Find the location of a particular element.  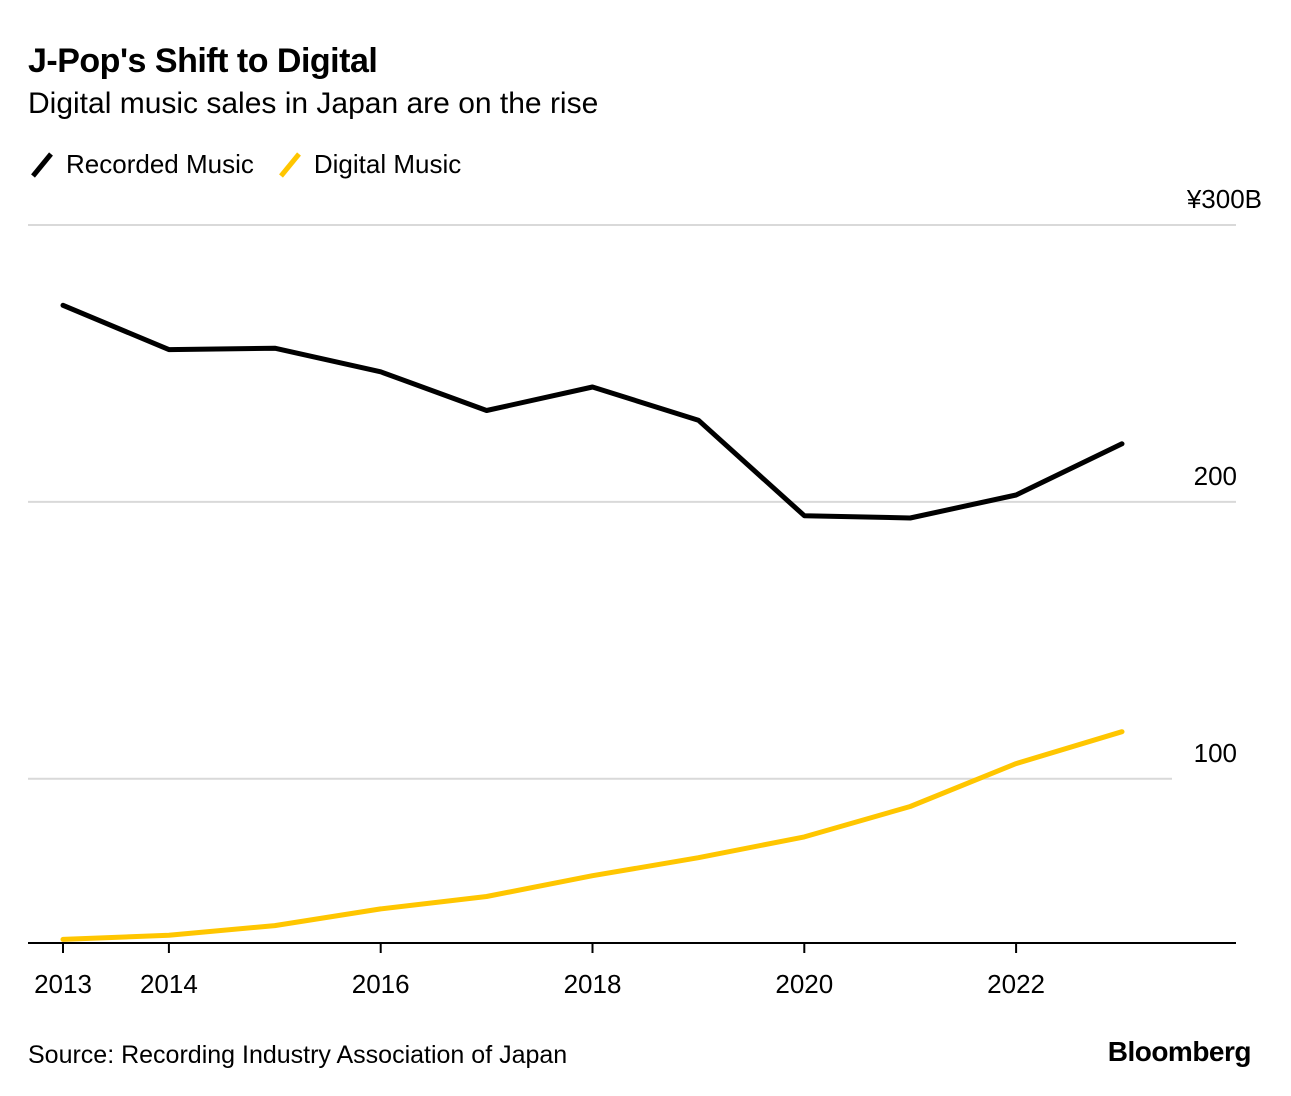

y-tick-label-100: 100 is located at coordinates (1215, 753).